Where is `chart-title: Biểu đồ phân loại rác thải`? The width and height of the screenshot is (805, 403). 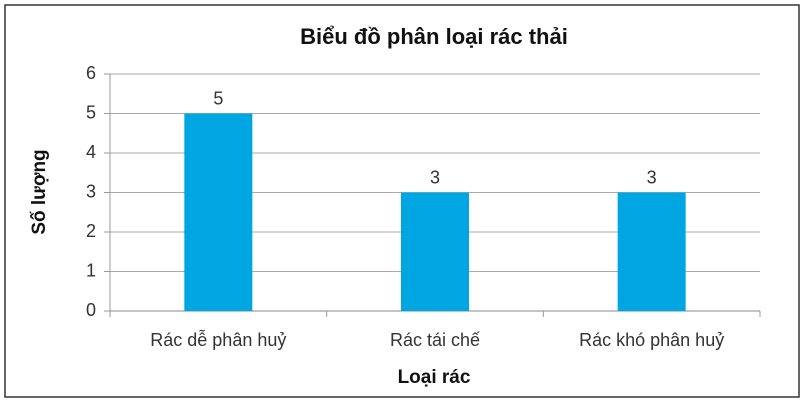
chart-title: Biểu đồ phân loại rác thải is located at coordinates (434, 36).